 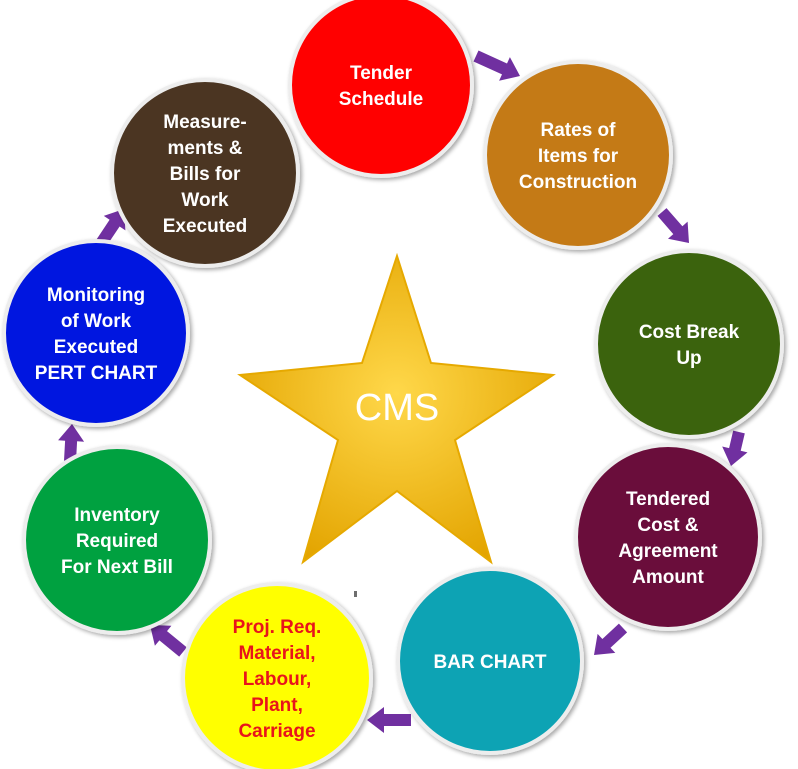 What do you see at coordinates (277, 705) in the screenshot?
I see `node-label-line: Plant,` at bounding box center [277, 705].